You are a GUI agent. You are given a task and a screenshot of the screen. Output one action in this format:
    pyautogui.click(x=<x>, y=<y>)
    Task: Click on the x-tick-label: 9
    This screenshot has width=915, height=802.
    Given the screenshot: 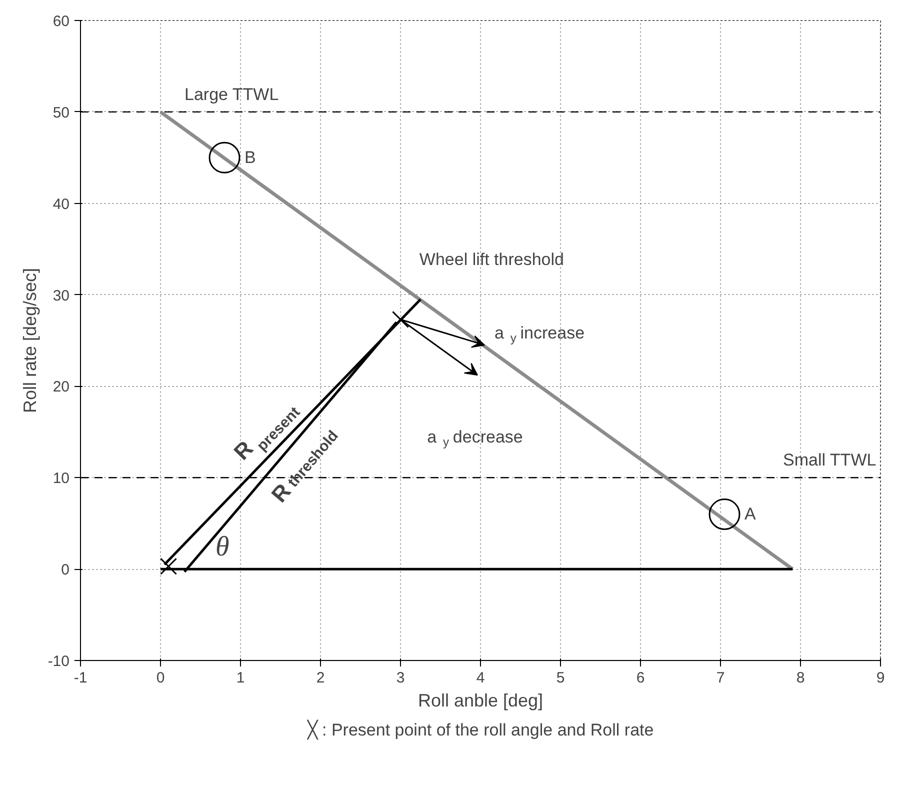 What is the action you would take?
    pyautogui.click(x=880, y=678)
    